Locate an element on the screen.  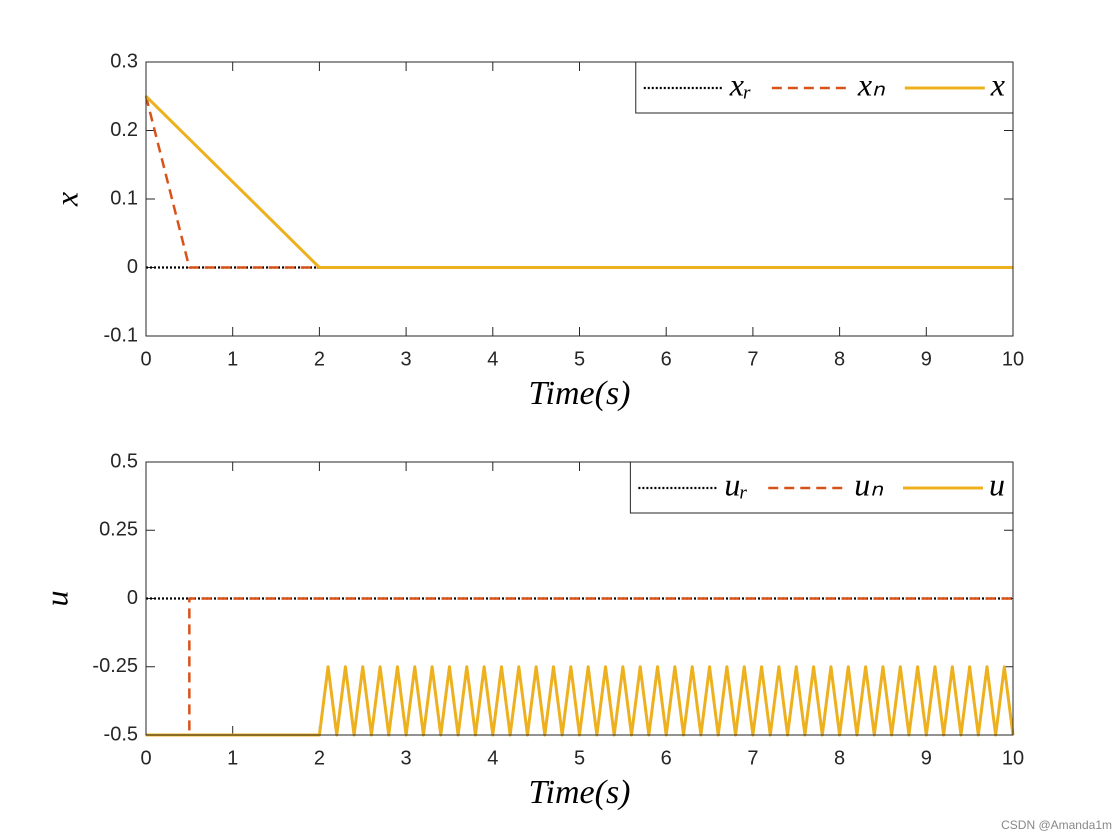
y-axis-label: u is located at coordinates (56, 599).